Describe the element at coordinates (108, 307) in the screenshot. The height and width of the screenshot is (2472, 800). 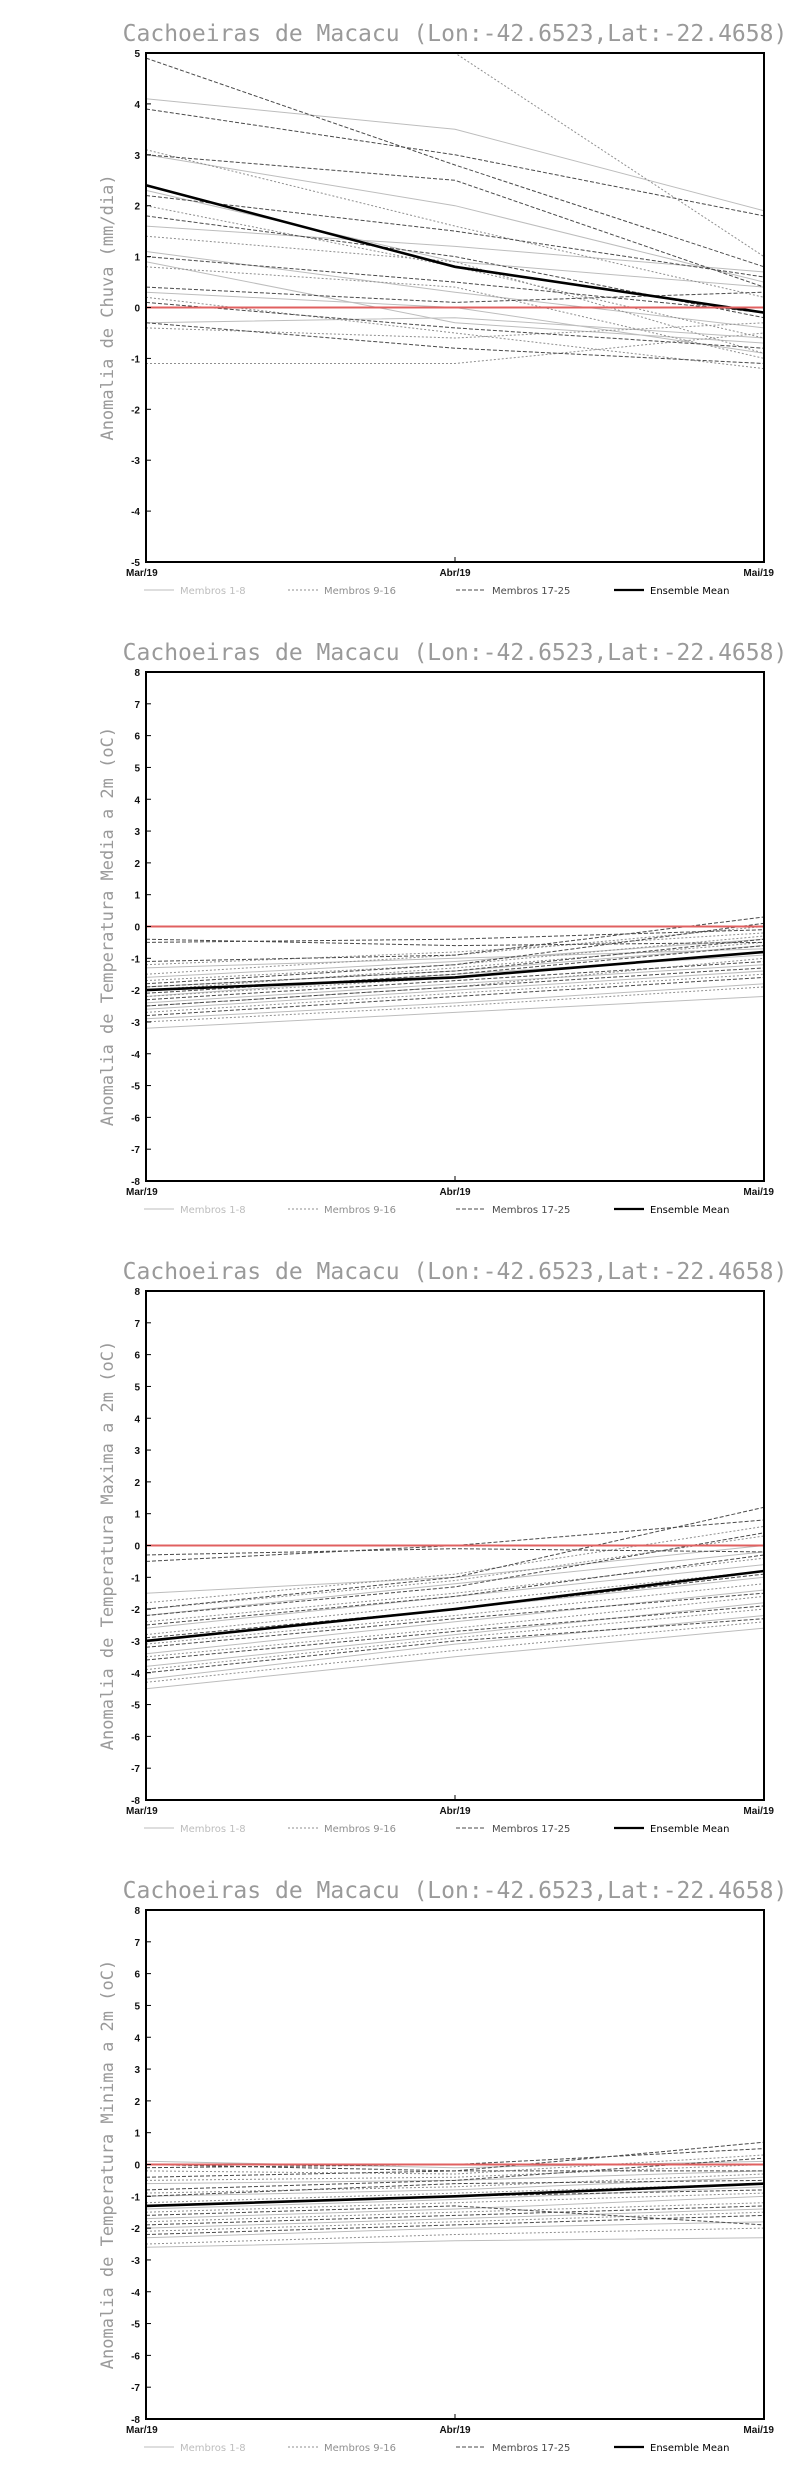
I see `y-axis-label: Anomalia de Chuva (mm/dia)` at that location.